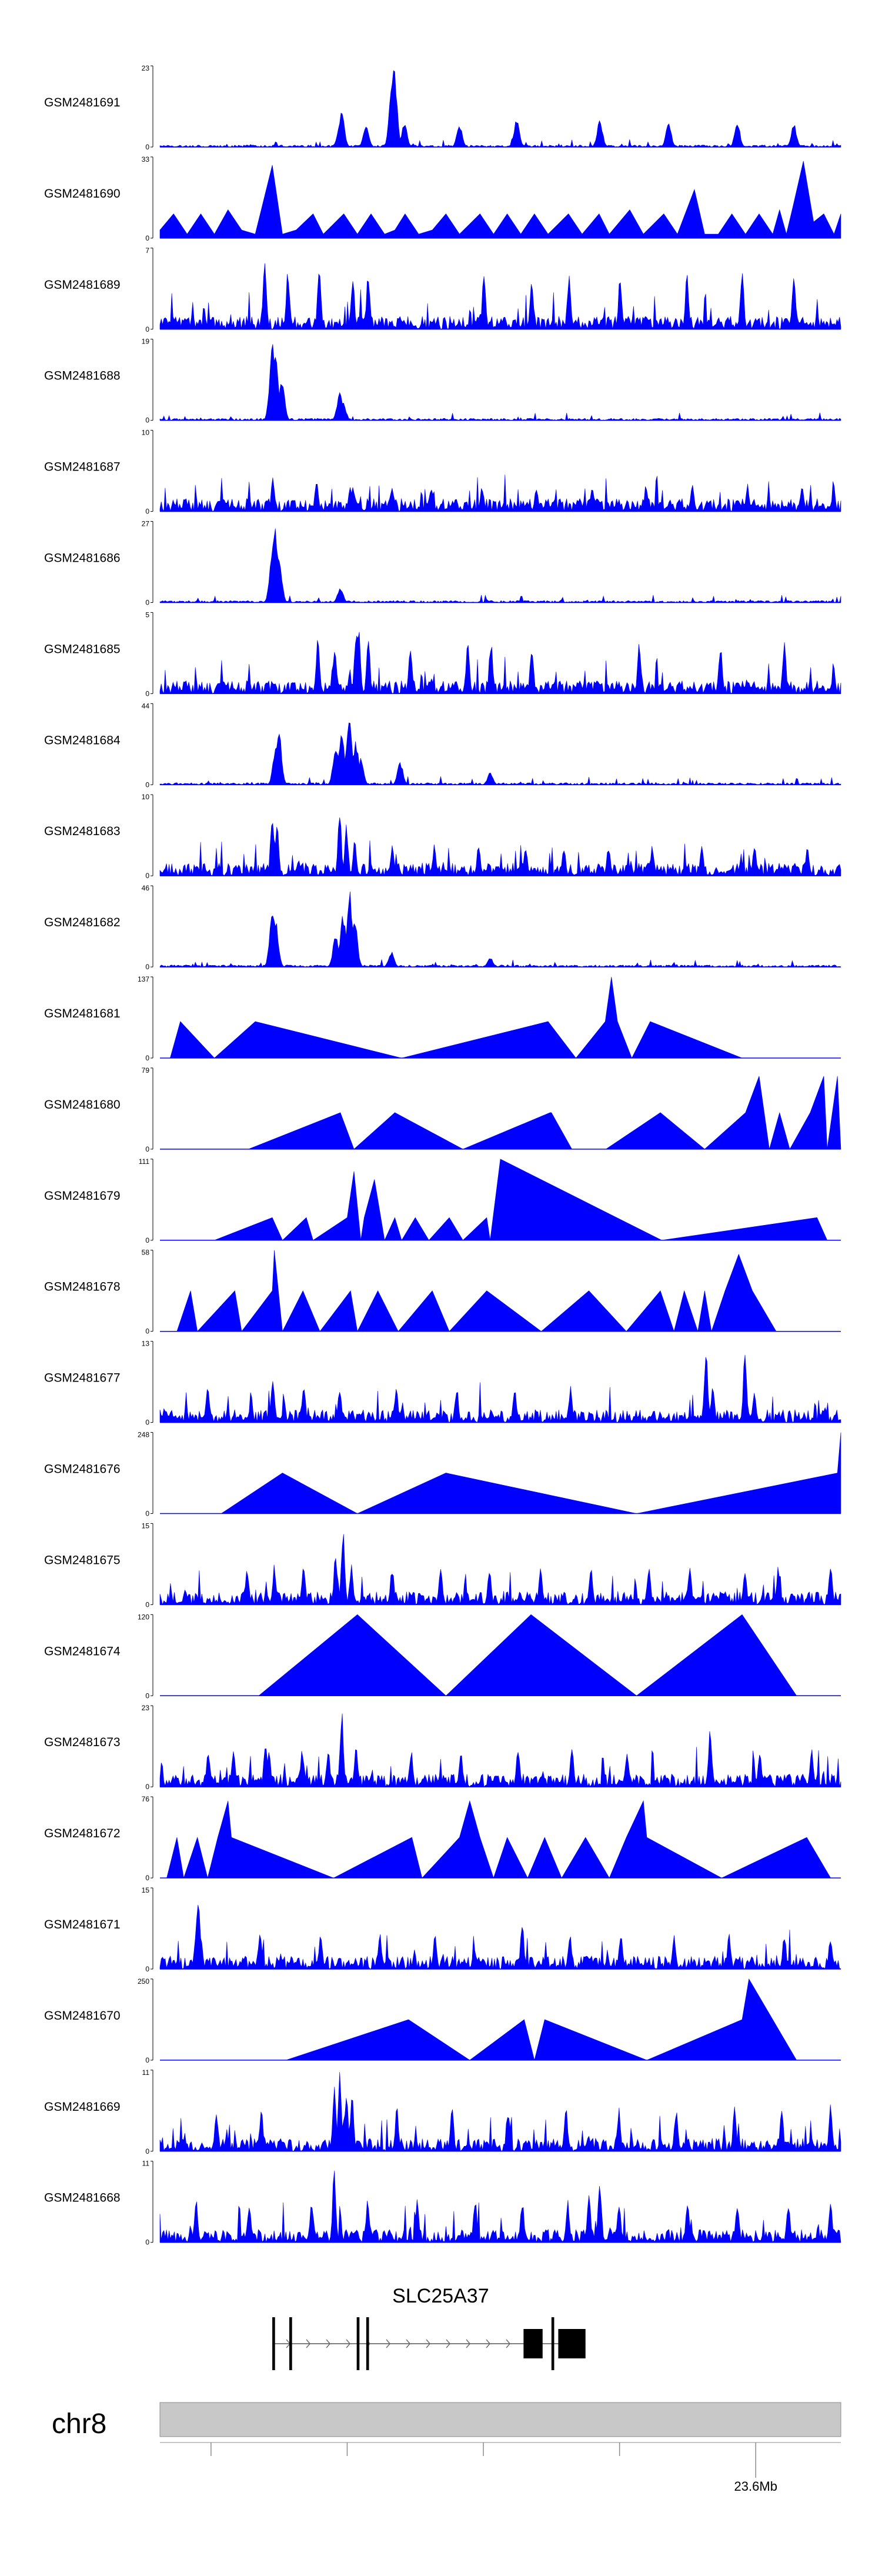  Describe the element at coordinates (82, 467) in the screenshot. I see `track-label: GSM2481687` at that location.